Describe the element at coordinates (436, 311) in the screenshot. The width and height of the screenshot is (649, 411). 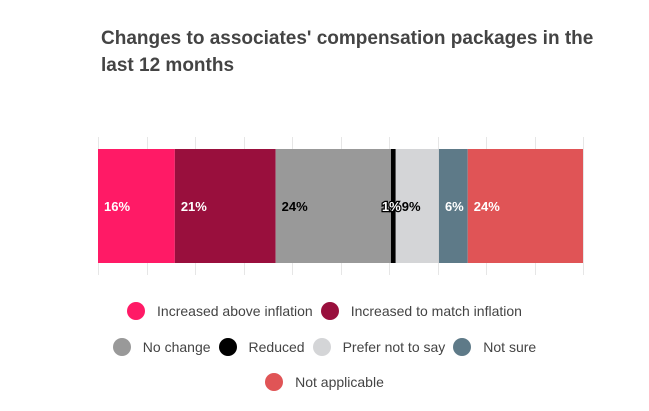
I see `legend-label: Increased to match inflation` at that location.